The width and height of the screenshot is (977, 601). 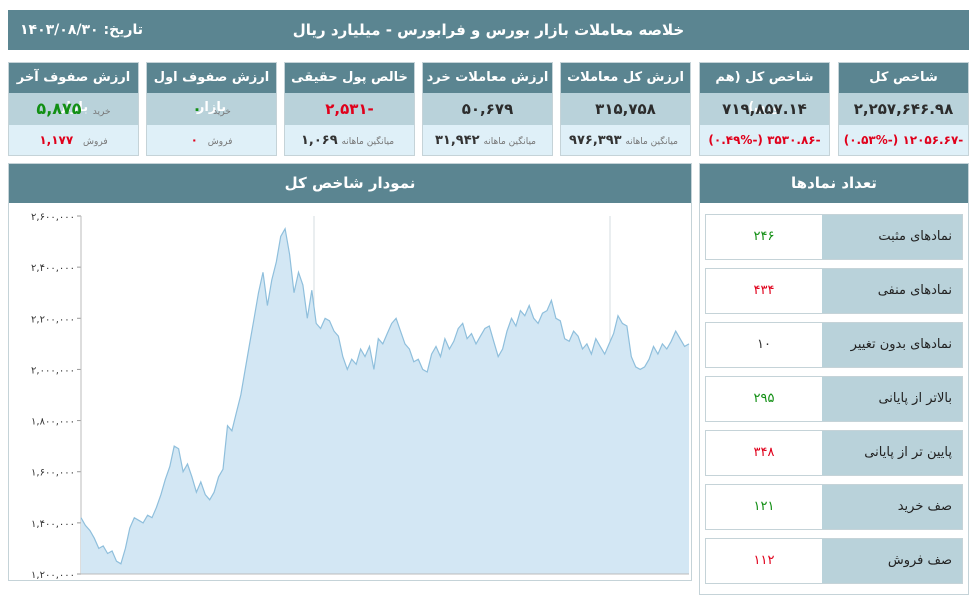 What do you see at coordinates (53, 524) in the screenshot?
I see `y-tick-label: ۱,۴۰۰,۰۰۰` at bounding box center [53, 524].